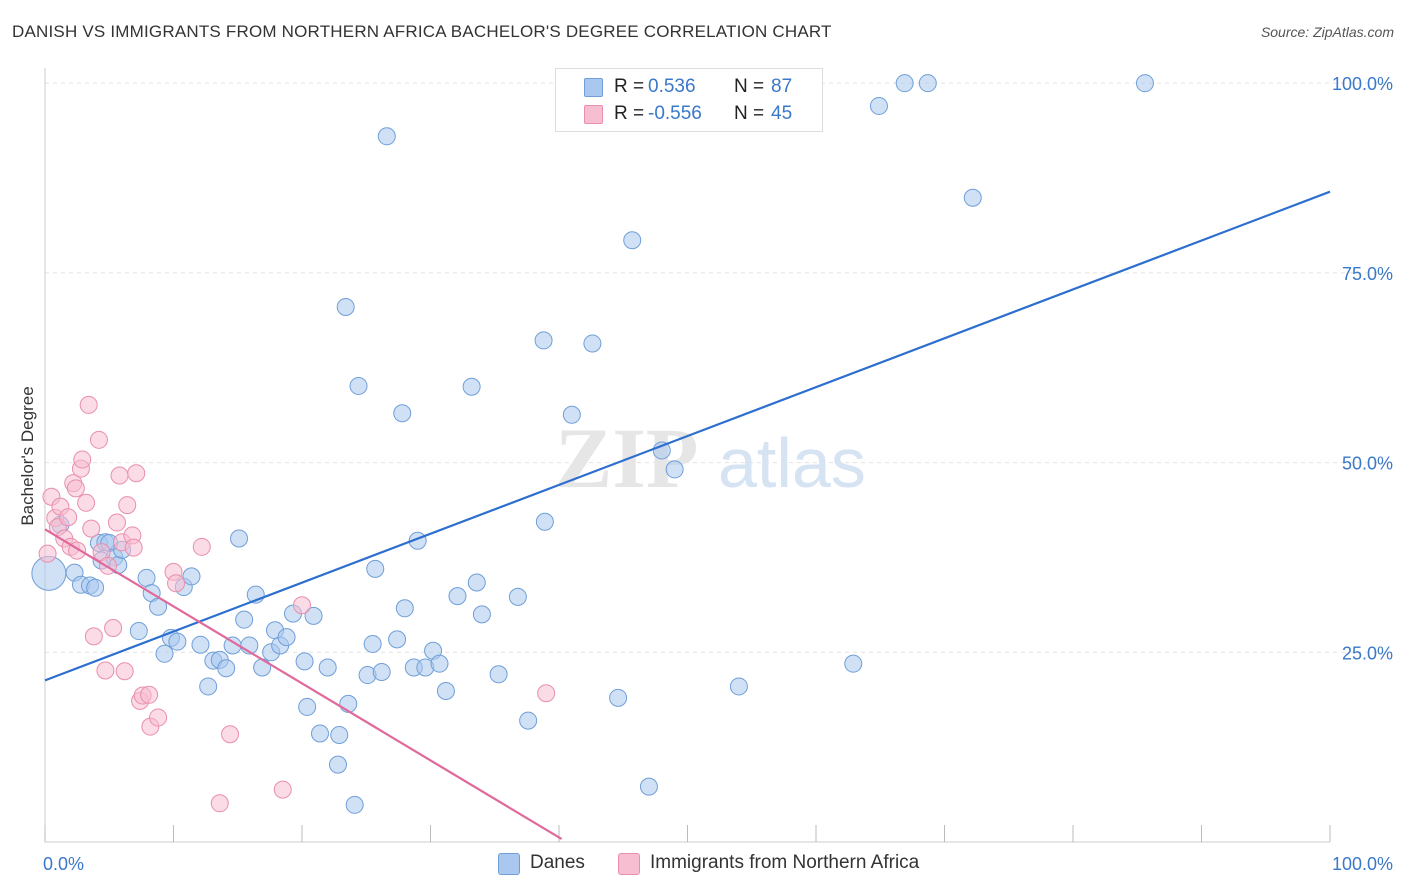 The width and height of the screenshot is (1406, 892). What do you see at coordinates (1327, 32) in the screenshot?
I see `source-credit: Source: ZipAtlas.com` at bounding box center [1327, 32].